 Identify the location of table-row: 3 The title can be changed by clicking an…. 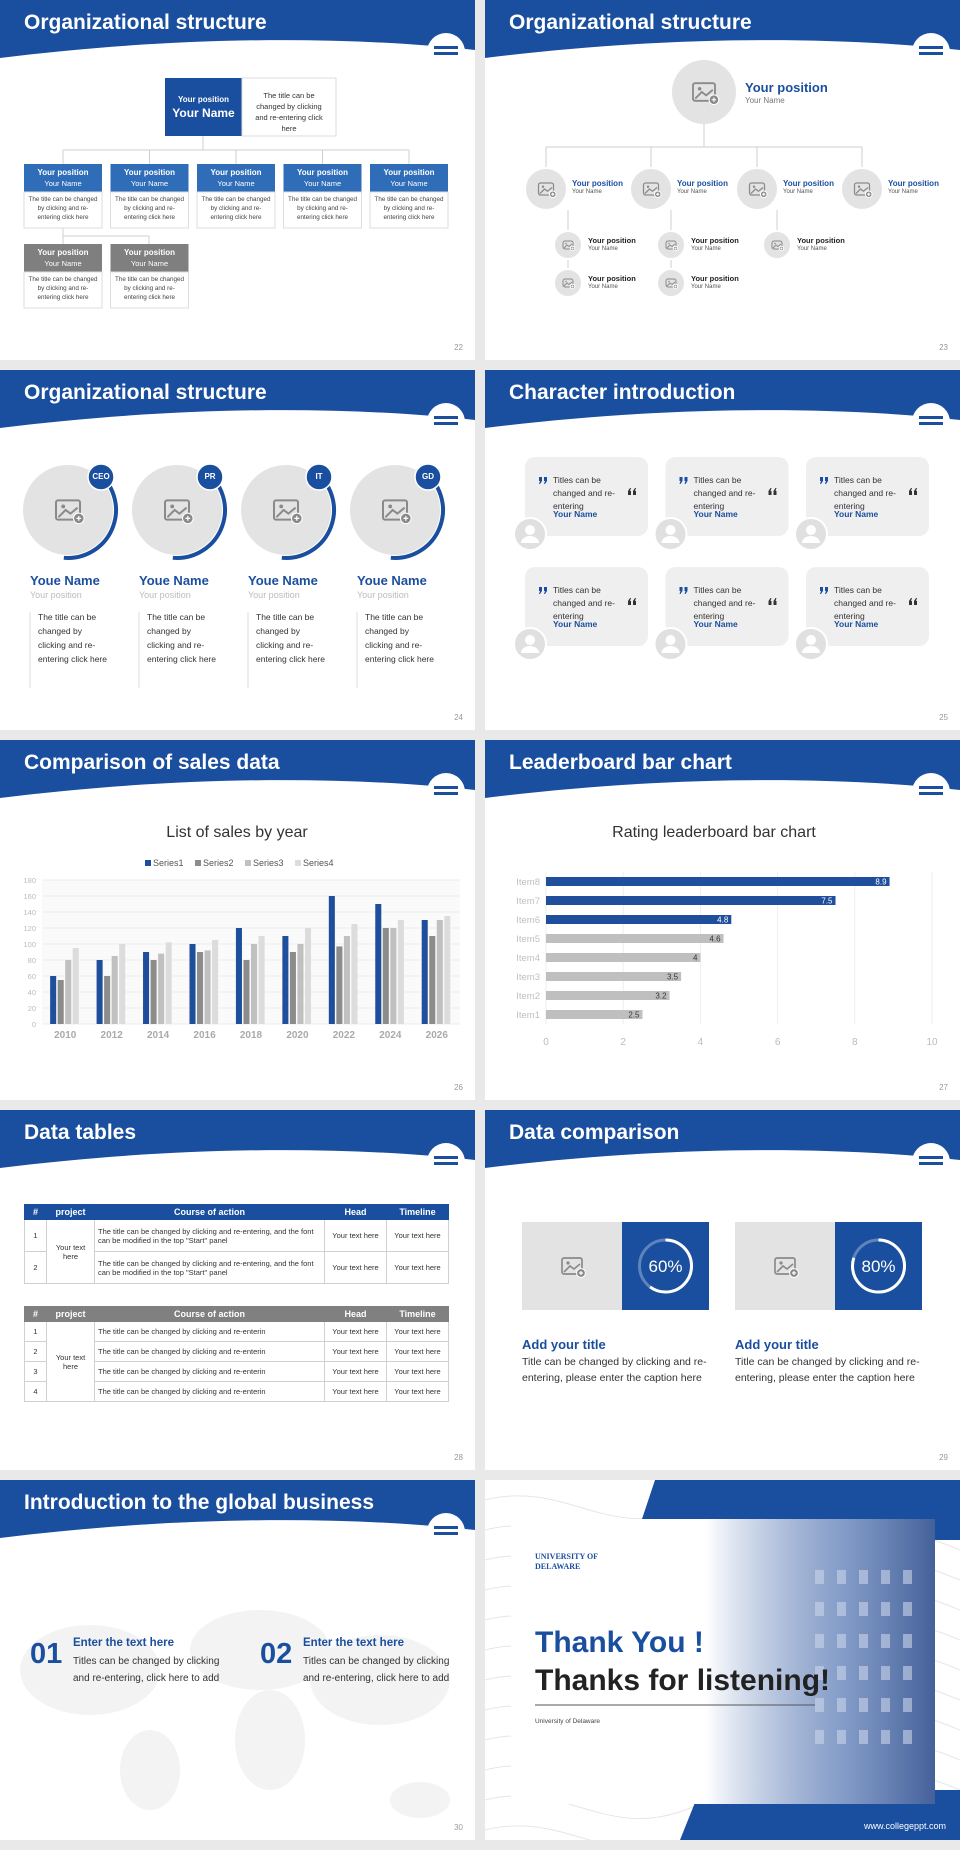
(236, 1371).